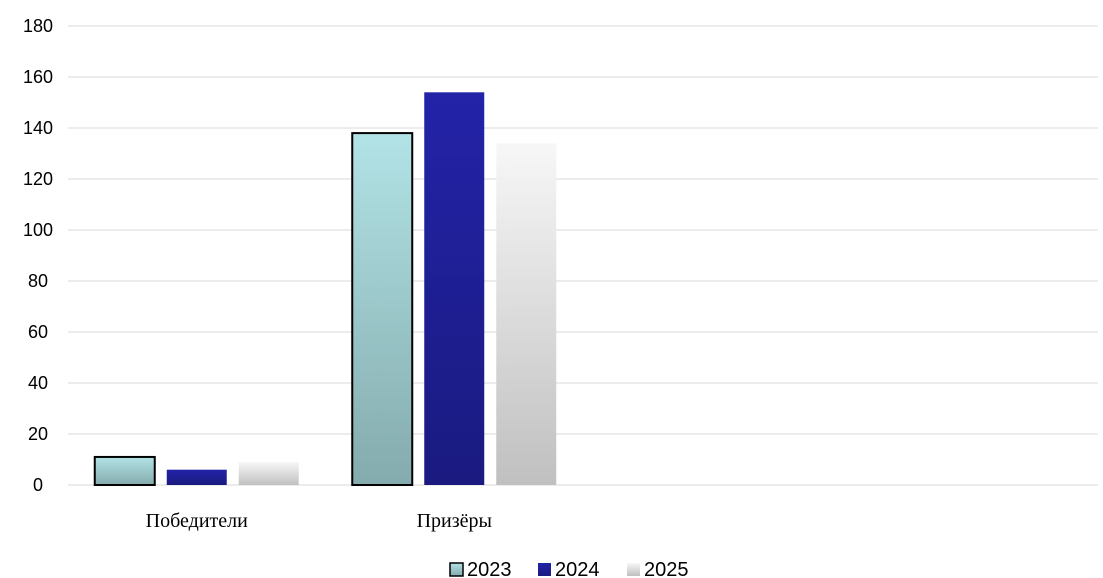  I want to click on y-tick-label: 0, so click(38, 485).